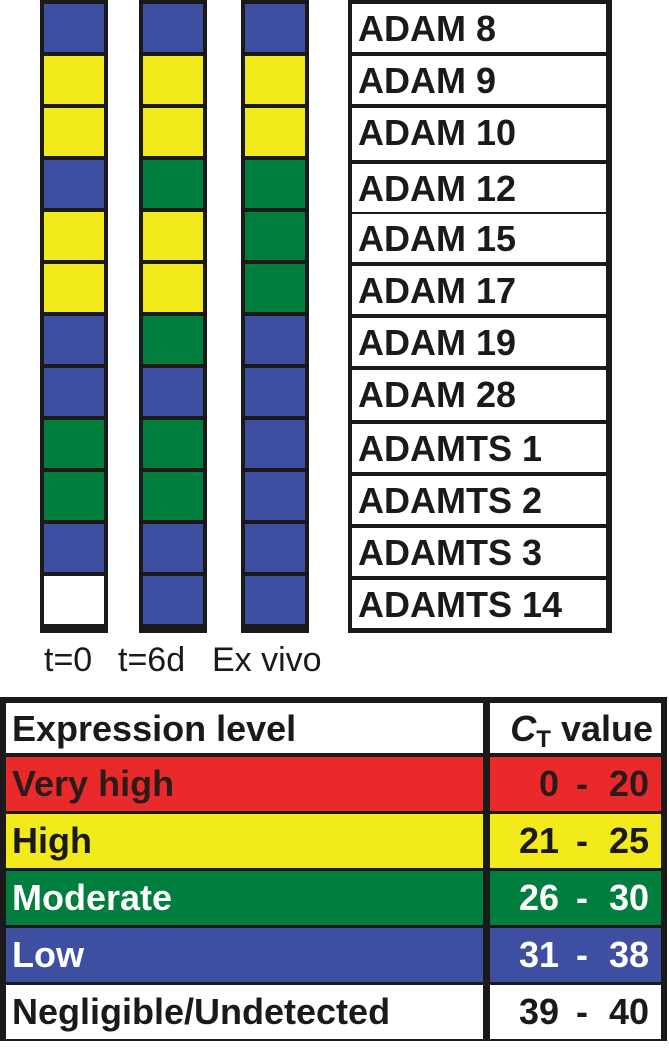  I want to click on ct-symbol: C, so click(523, 728).